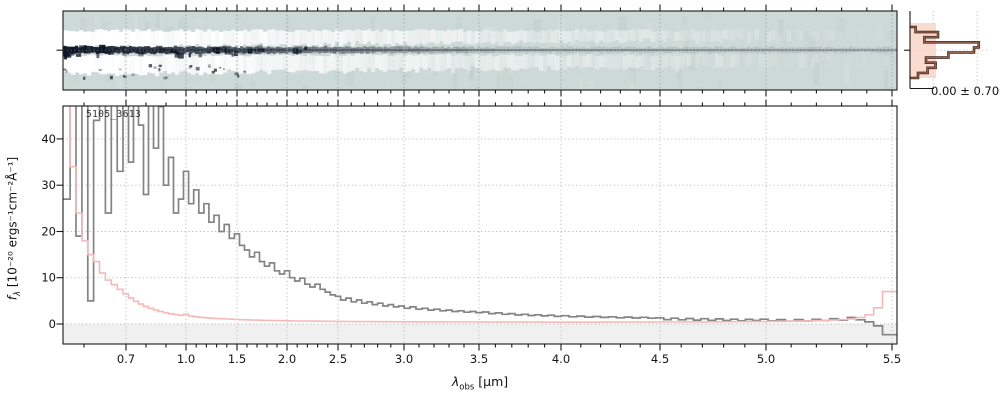  I want to click on x-tick-label: 2.0, so click(287, 359).